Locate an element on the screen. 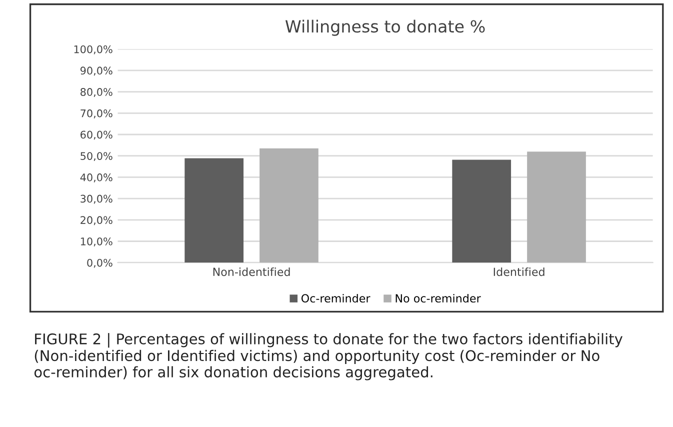 This screenshot has width=673, height=427. caption: FIGURE 2 | Percentages of willingness to donate for the two factors identifiability (Non-identified or Identified victims) and opportunity cost (Oc-reminder or No oc-reminder) for all six donation decisions aggregated. is located at coordinates (328, 356).